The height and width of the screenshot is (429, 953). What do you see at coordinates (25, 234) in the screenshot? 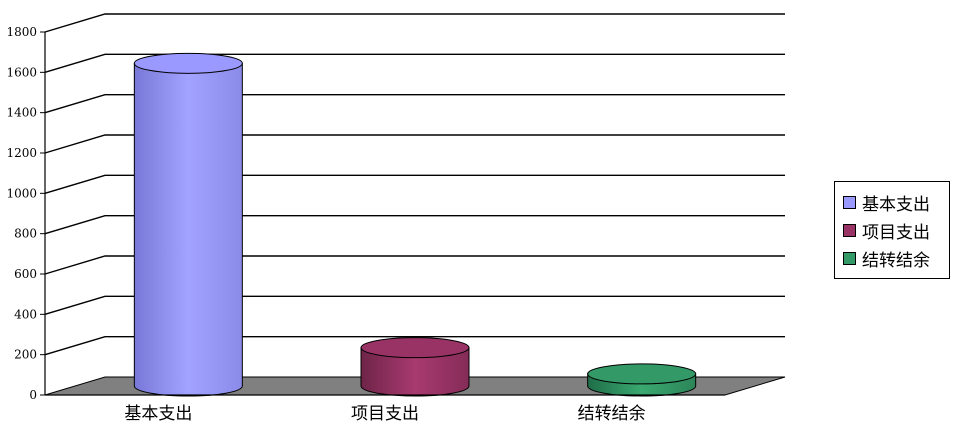
I see `y-tick-label: 800` at bounding box center [25, 234].